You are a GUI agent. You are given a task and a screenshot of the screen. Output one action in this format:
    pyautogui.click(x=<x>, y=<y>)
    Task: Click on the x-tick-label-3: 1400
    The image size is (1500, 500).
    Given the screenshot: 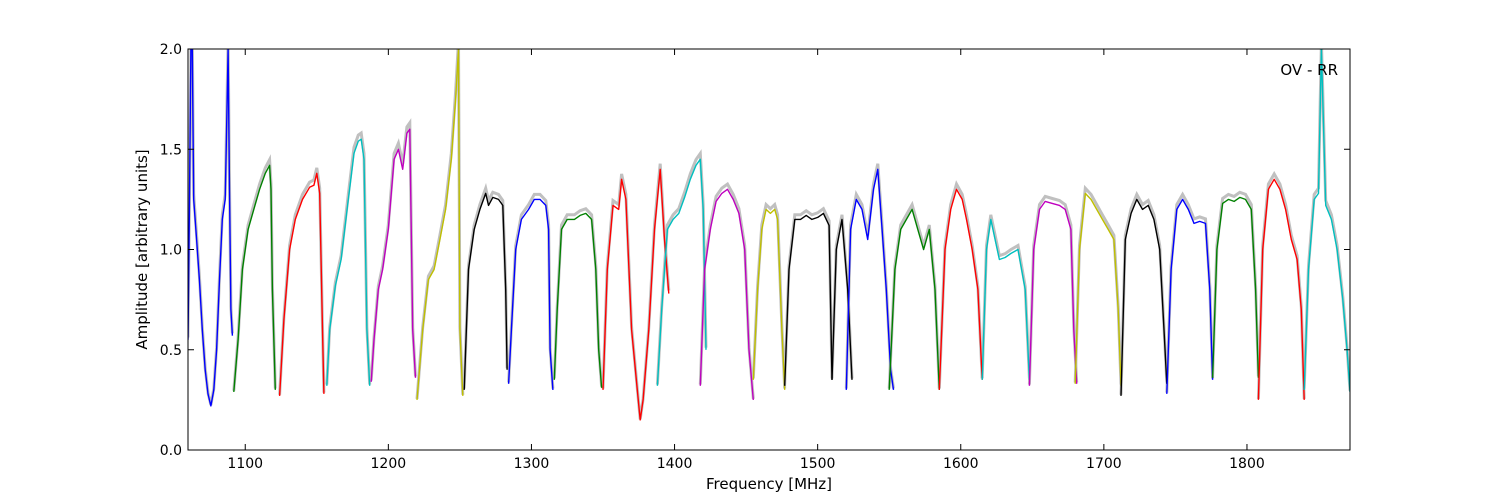 What is the action you would take?
    pyautogui.click(x=675, y=464)
    